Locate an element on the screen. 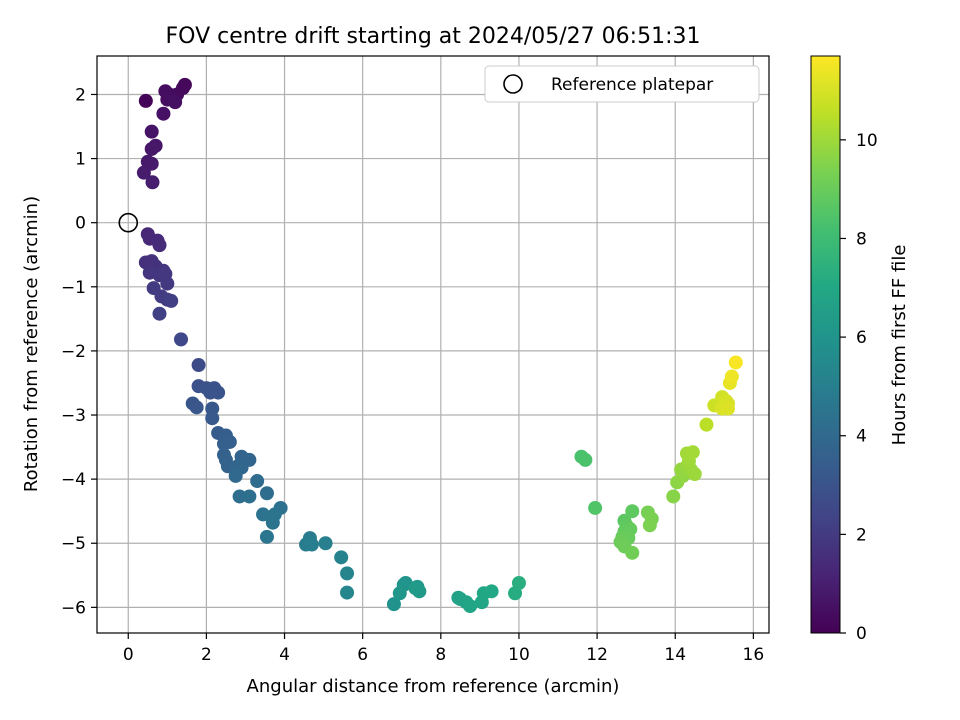 This screenshot has width=960, height=720. x-tick-label: 14 is located at coordinates (675, 655).